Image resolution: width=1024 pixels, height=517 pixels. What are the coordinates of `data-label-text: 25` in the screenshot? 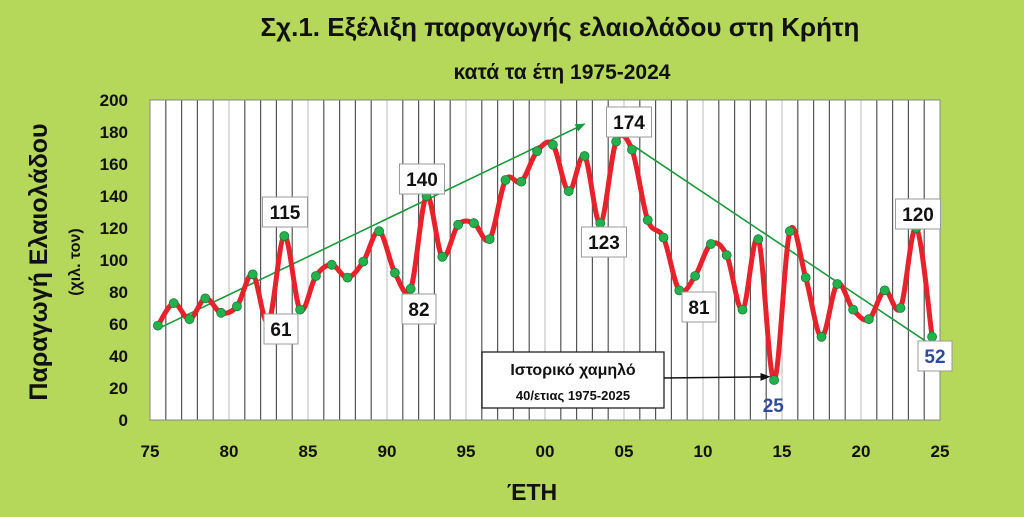 It's located at (774, 406).